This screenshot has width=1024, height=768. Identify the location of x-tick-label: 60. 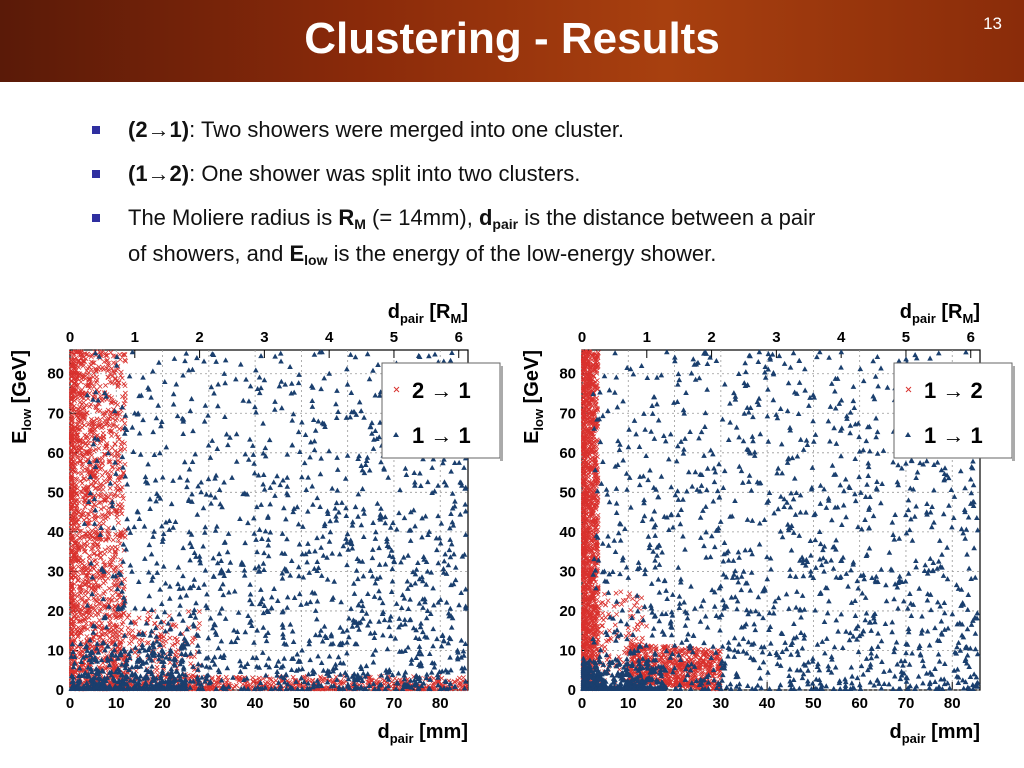
(347, 703).